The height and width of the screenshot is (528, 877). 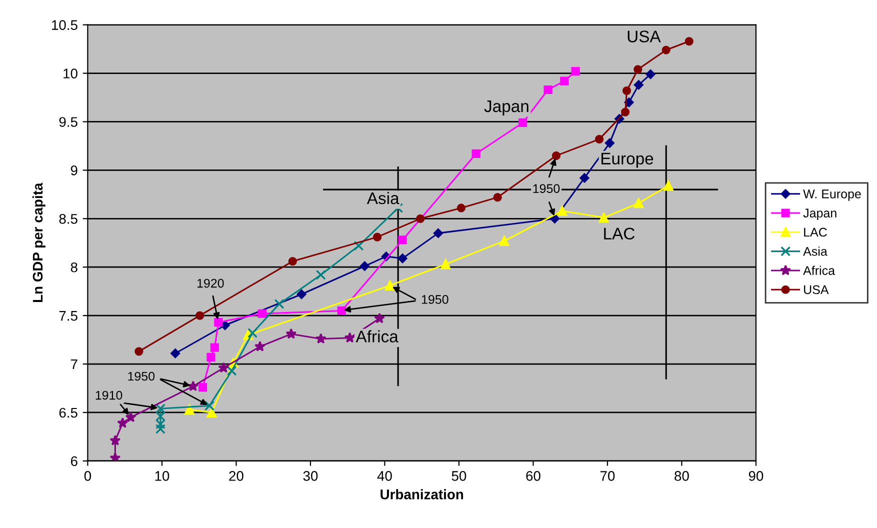 I want to click on annotation: 1920, so click(x=210, y=283).